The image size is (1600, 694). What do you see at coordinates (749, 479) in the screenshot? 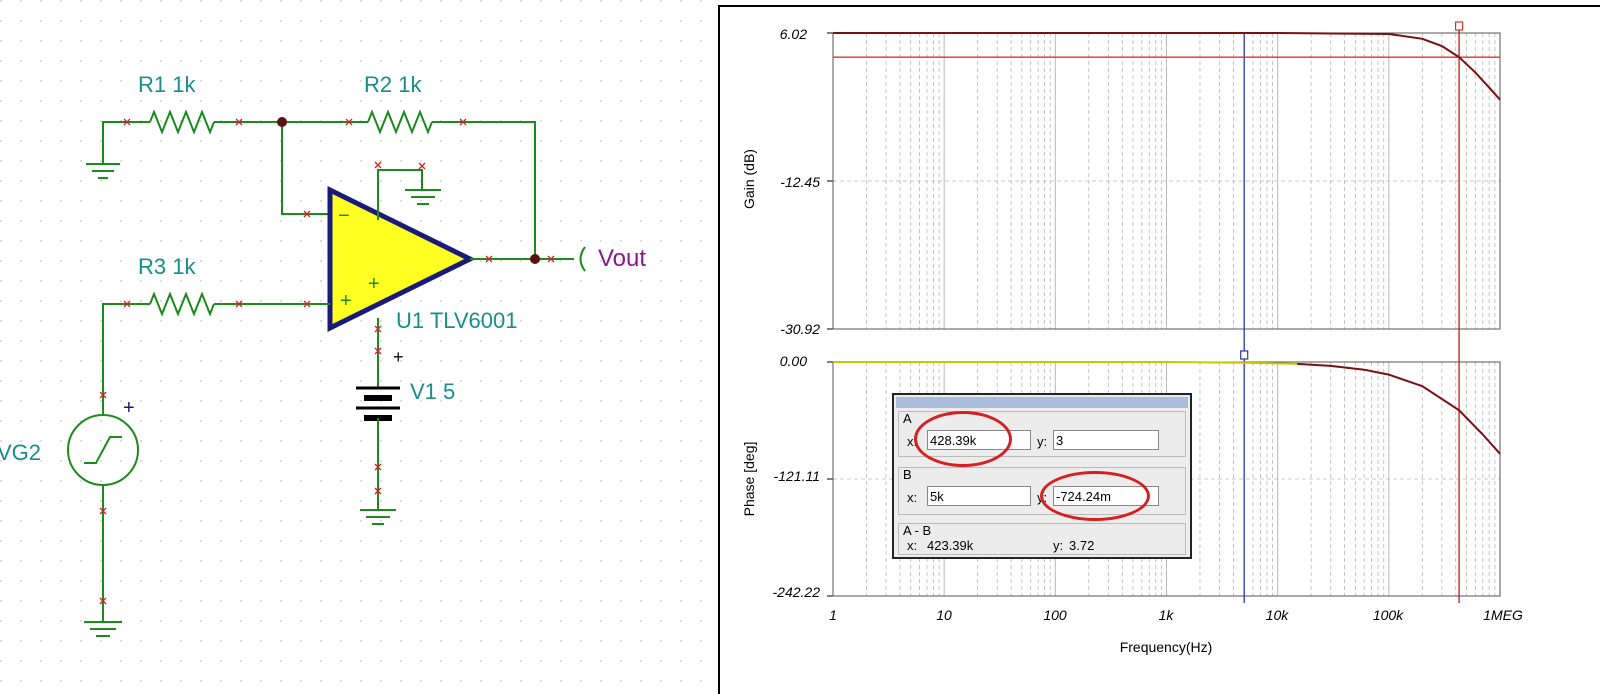
I see `phase-axis-label: Phase [deg]` at bounding box center [749, 479].